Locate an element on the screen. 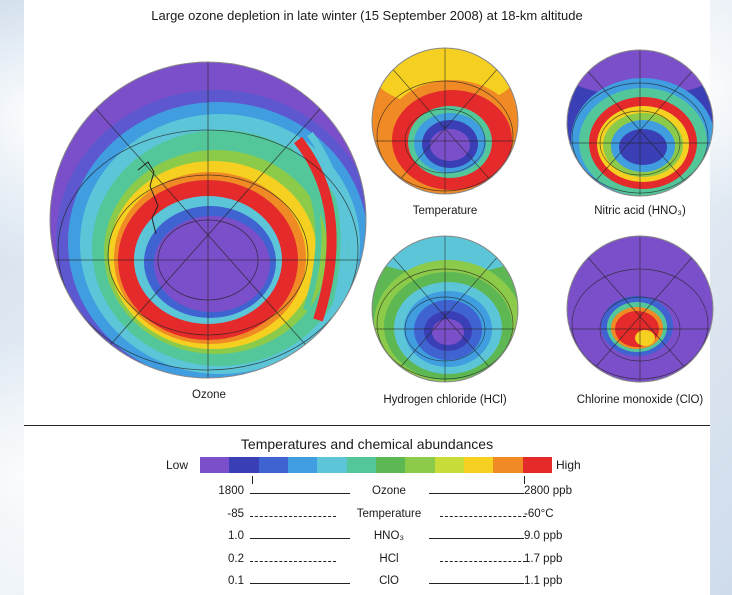  legend-low-label: Low is located at coordinates (177, 465).